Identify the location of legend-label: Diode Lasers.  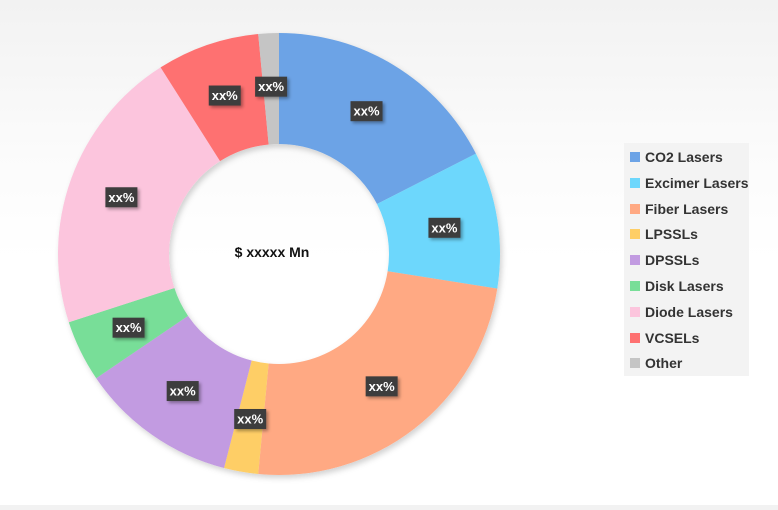
(689, 311).